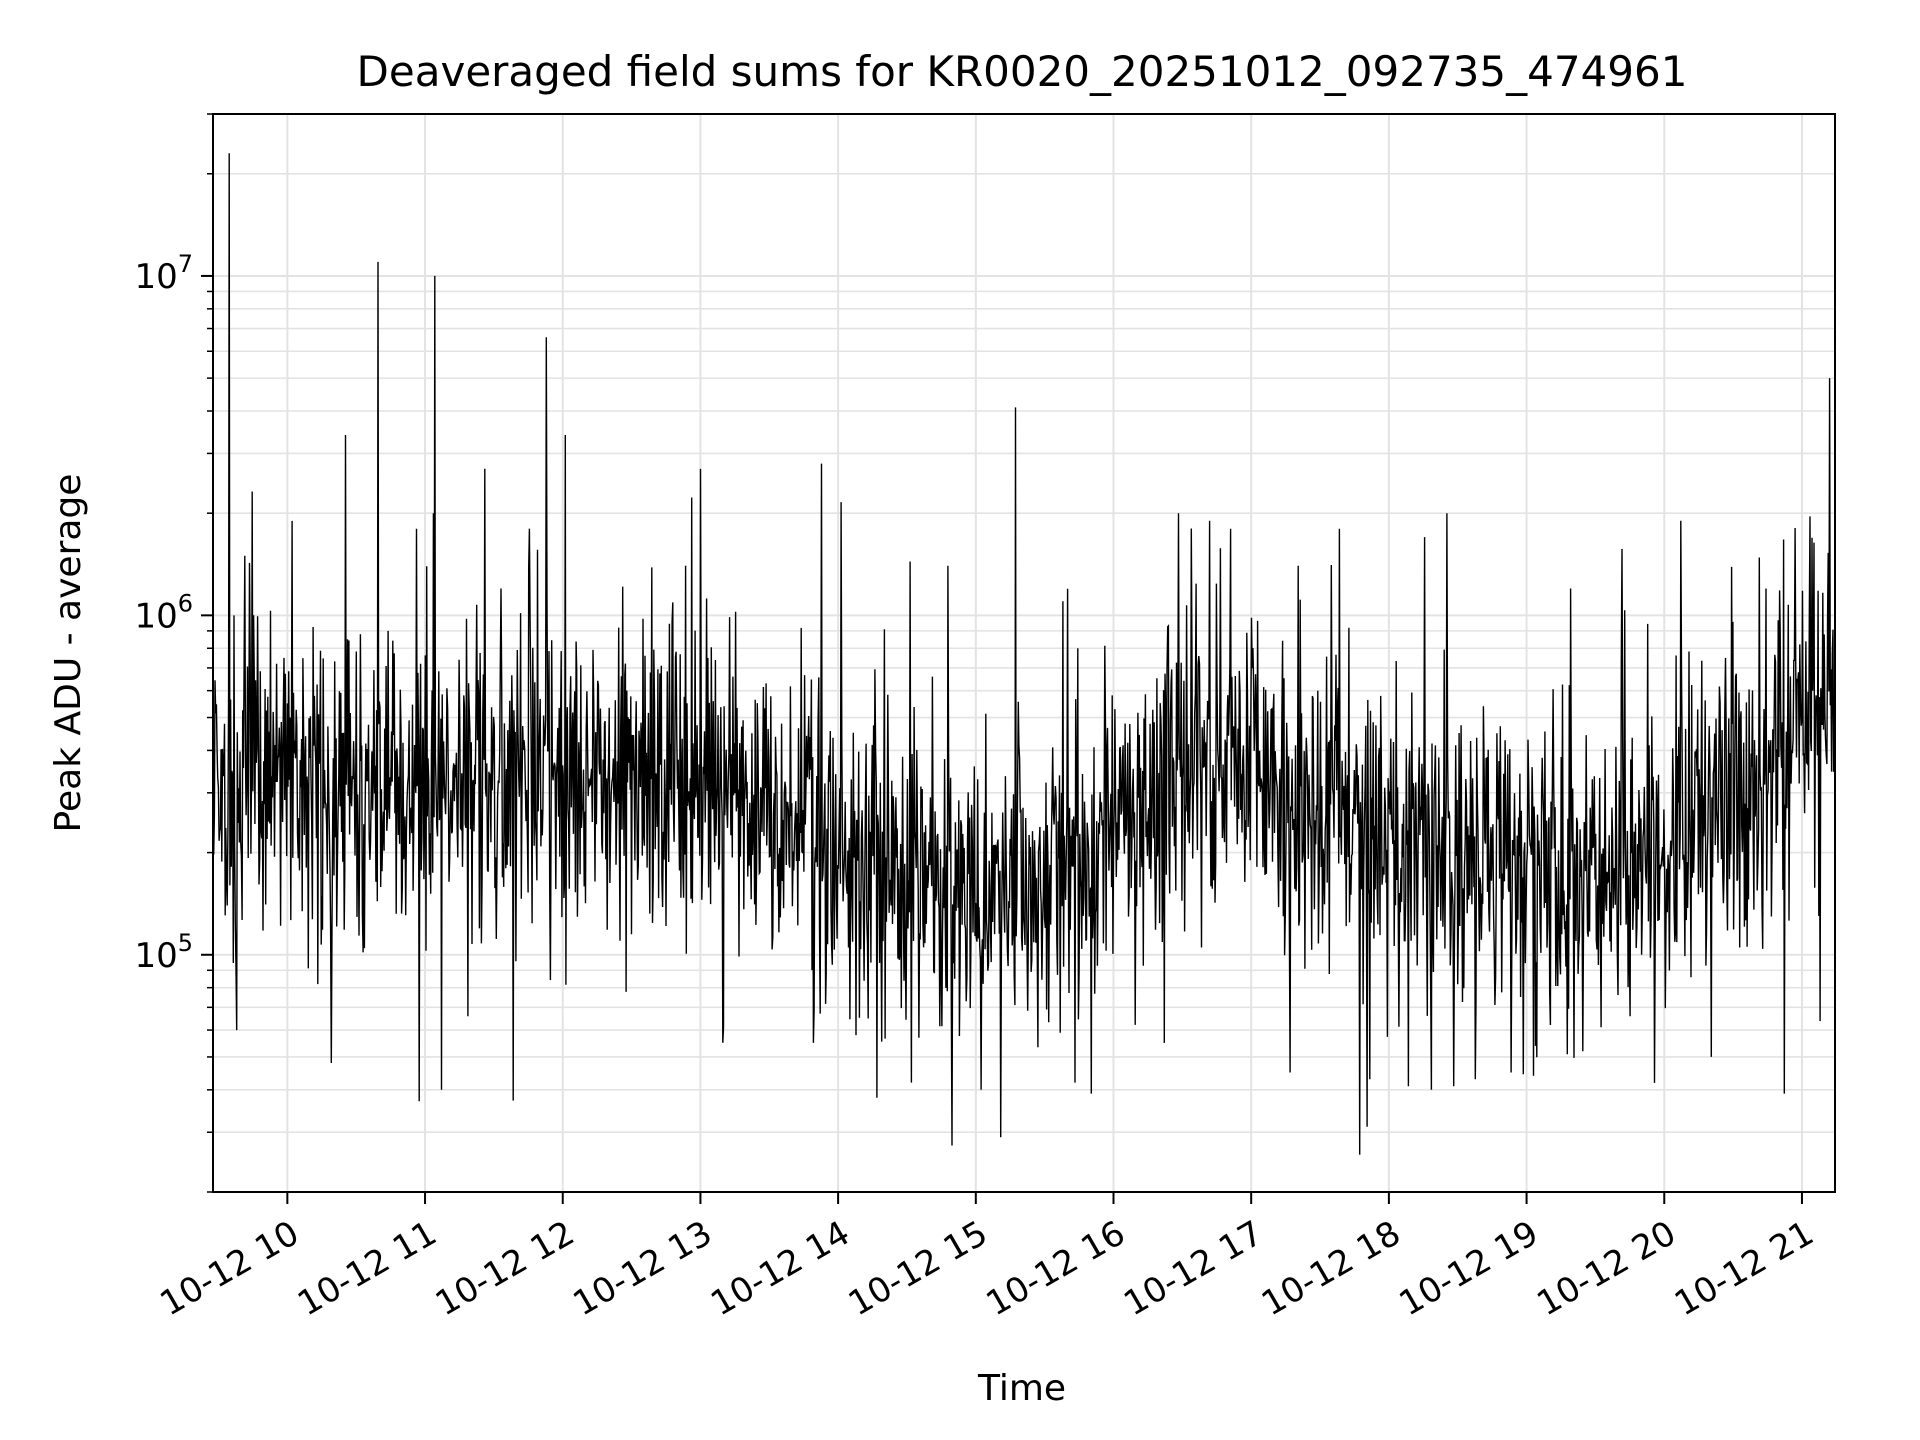 Image resolution: width=1920 pixels, height=1440 pixels. I want to click on y-axis: 10⁵ 10⁶ 10⁷, so click(173, 653).